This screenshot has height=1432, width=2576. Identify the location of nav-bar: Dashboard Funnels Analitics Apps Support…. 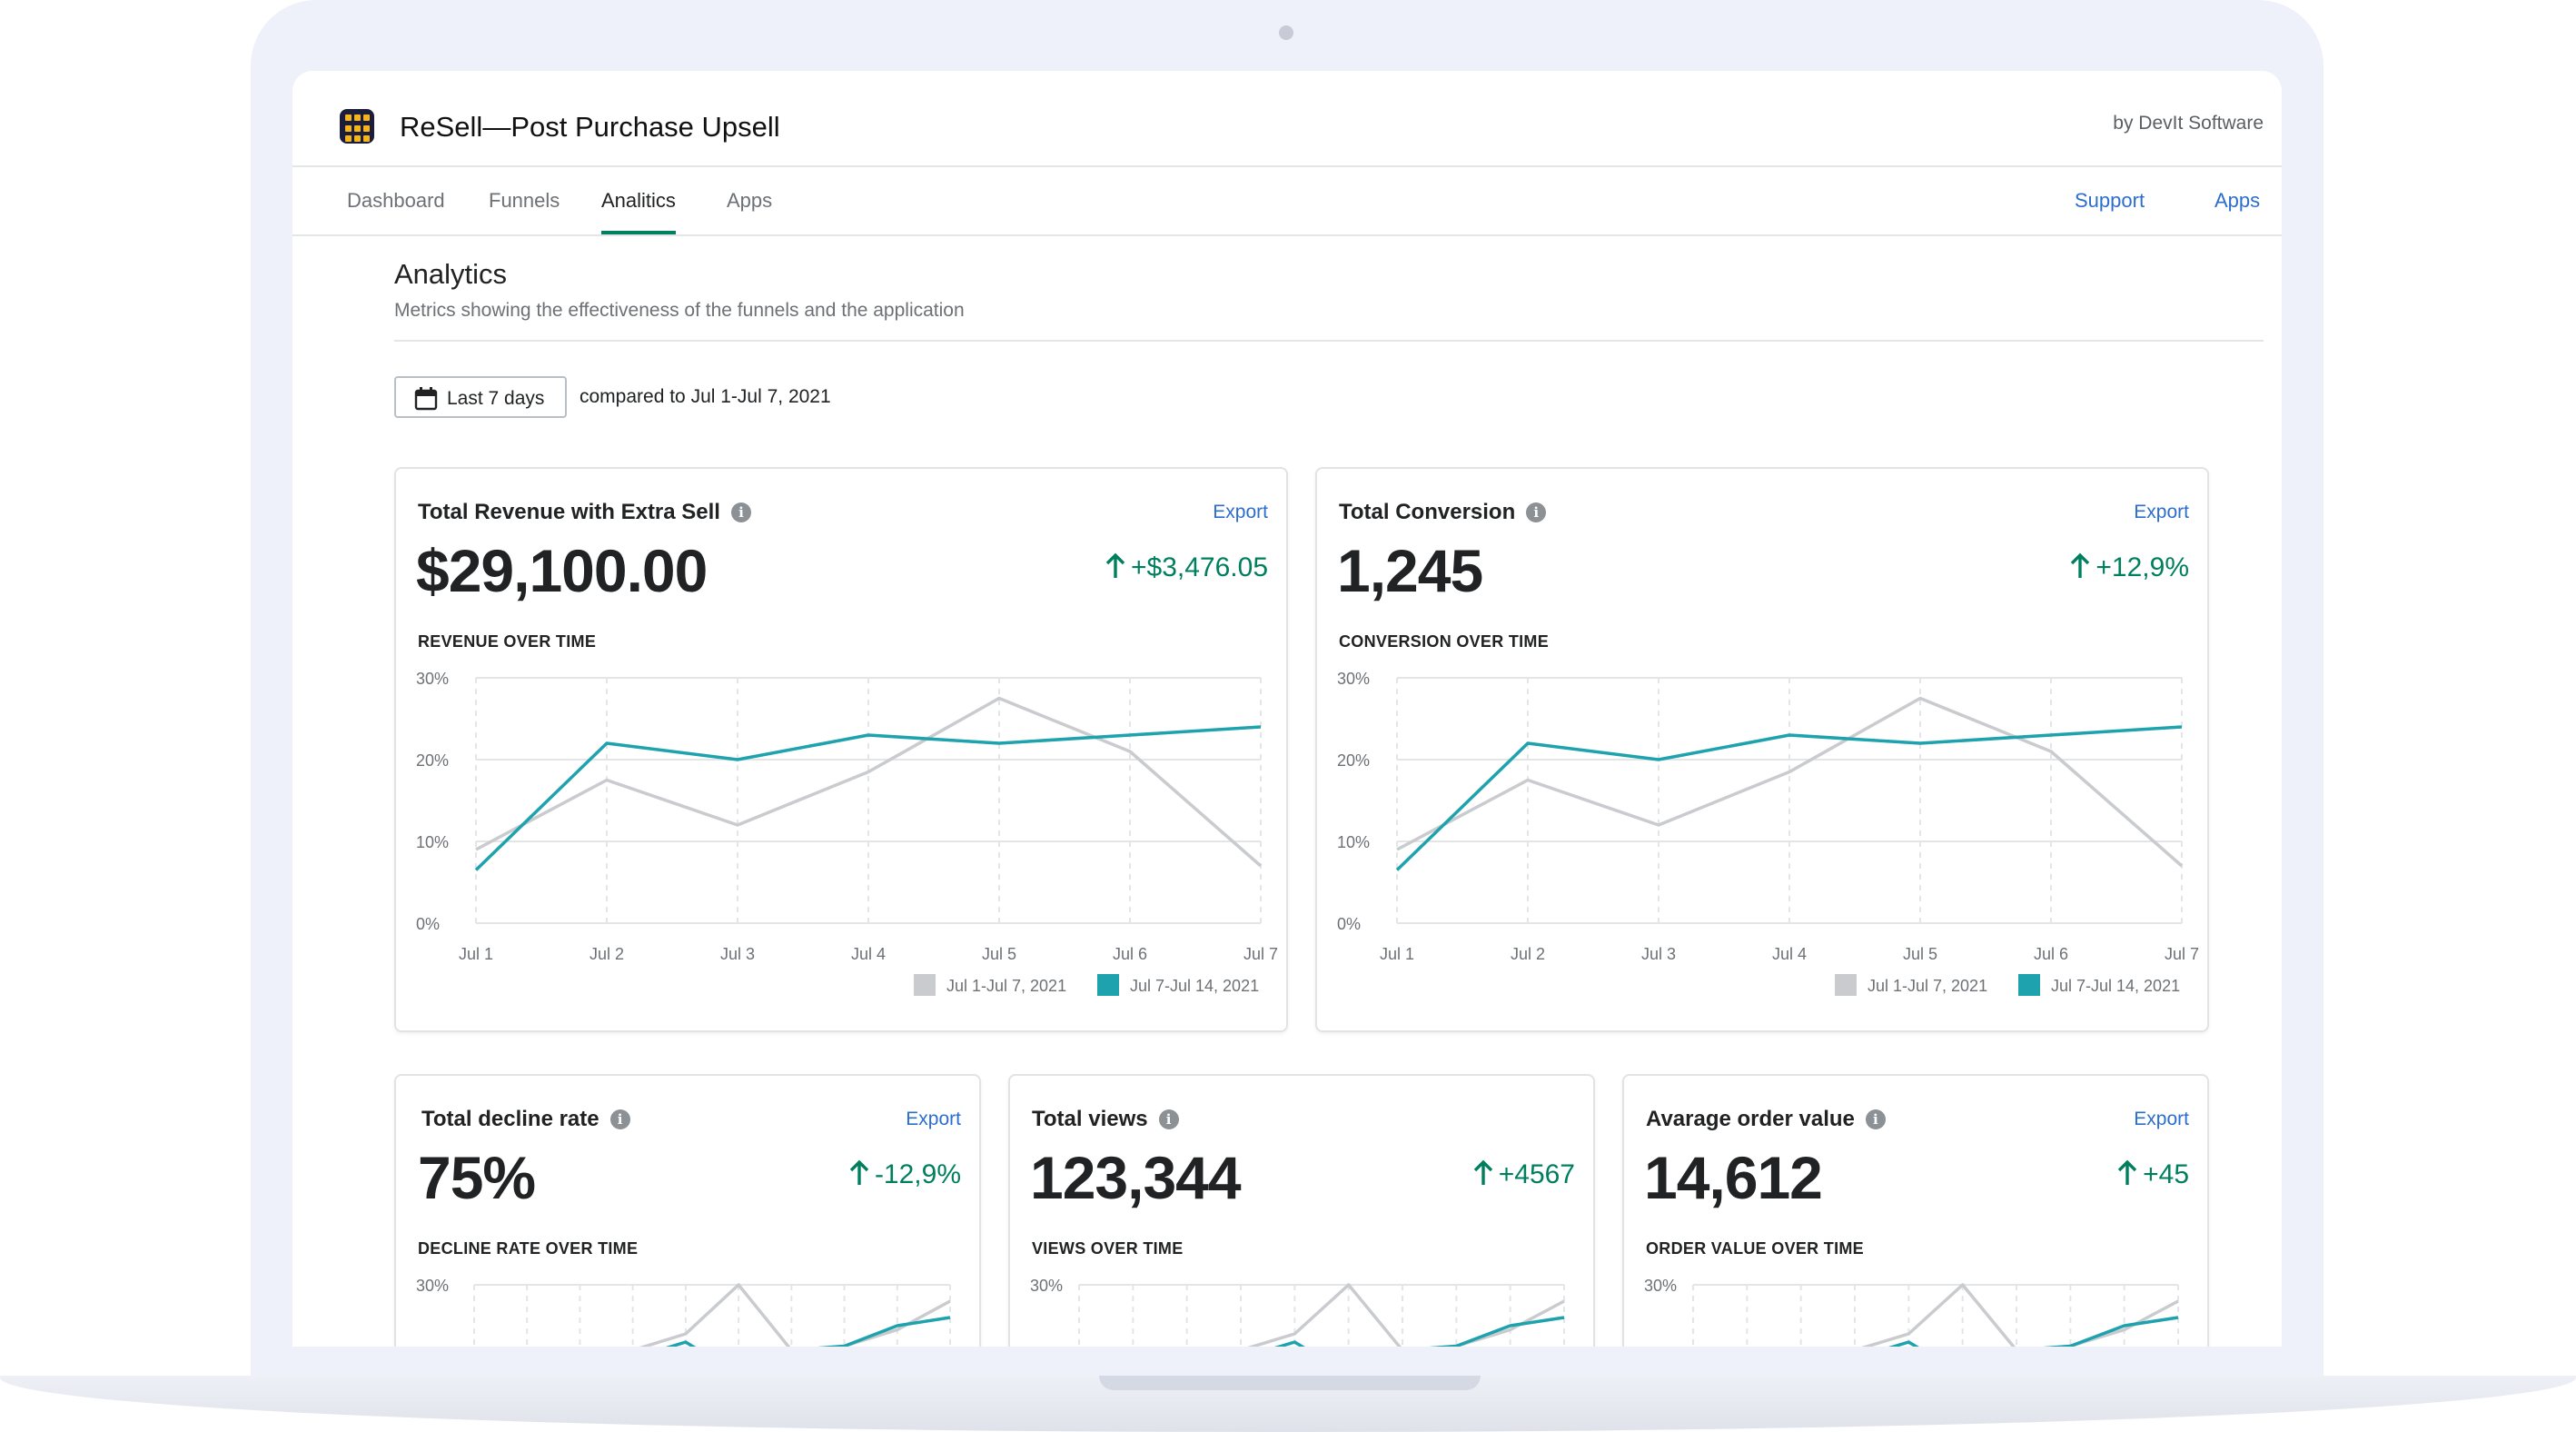
(1287, 200).